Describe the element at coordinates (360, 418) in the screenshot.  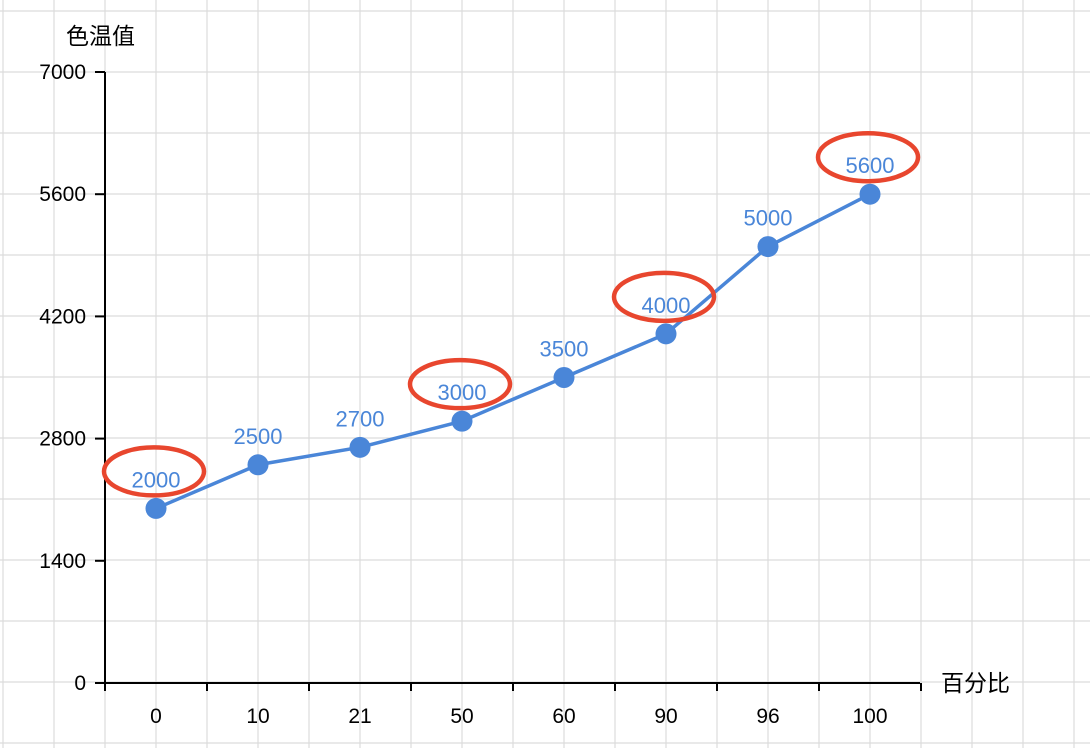
I see `data-label: 2700` at that location.